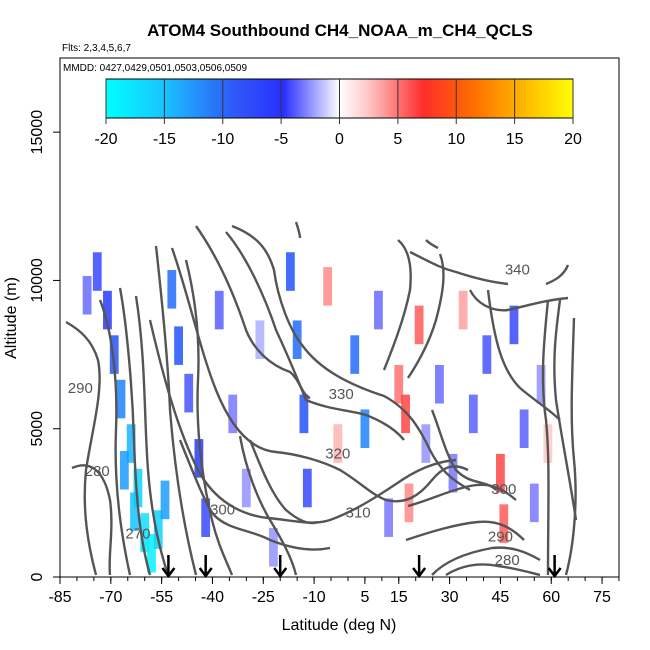  Describe the element at coordinates (456, 139) in the screenshot. I see `colorbar-tick-label: 10` at that location.